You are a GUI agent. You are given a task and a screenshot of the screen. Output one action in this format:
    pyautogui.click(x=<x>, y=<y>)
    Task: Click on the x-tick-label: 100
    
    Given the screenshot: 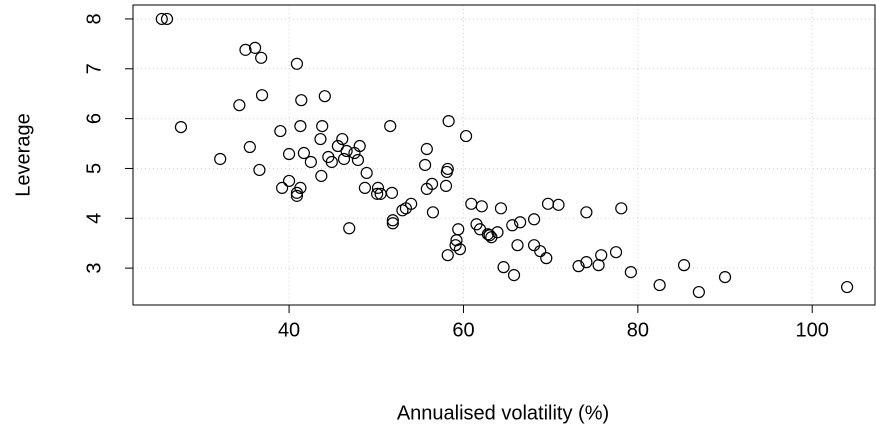 What is the action you would take?
    pyautogui.click(x=812, y=330)
    